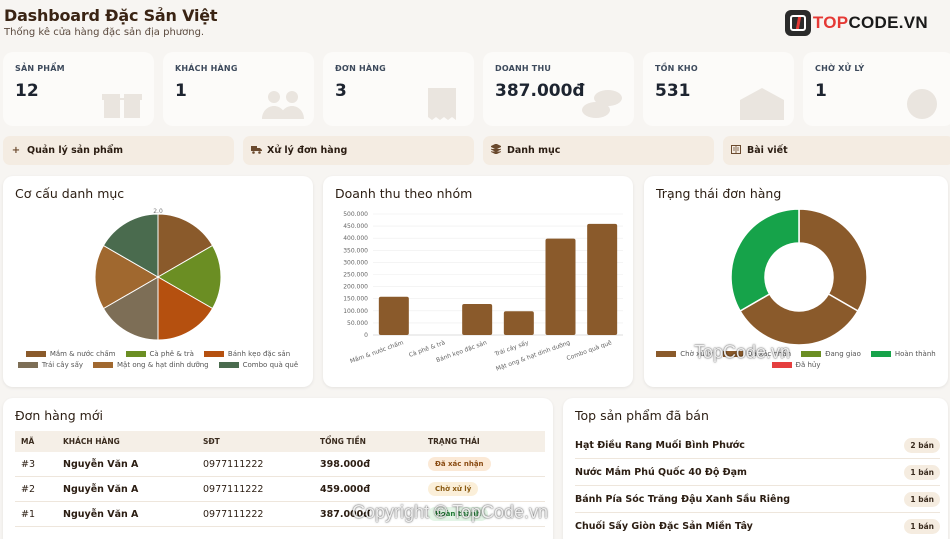 The width and height of the screenshot is (950, 539). I want to click on topcode-logo: TOPCODE.VN, so click(856, 23).